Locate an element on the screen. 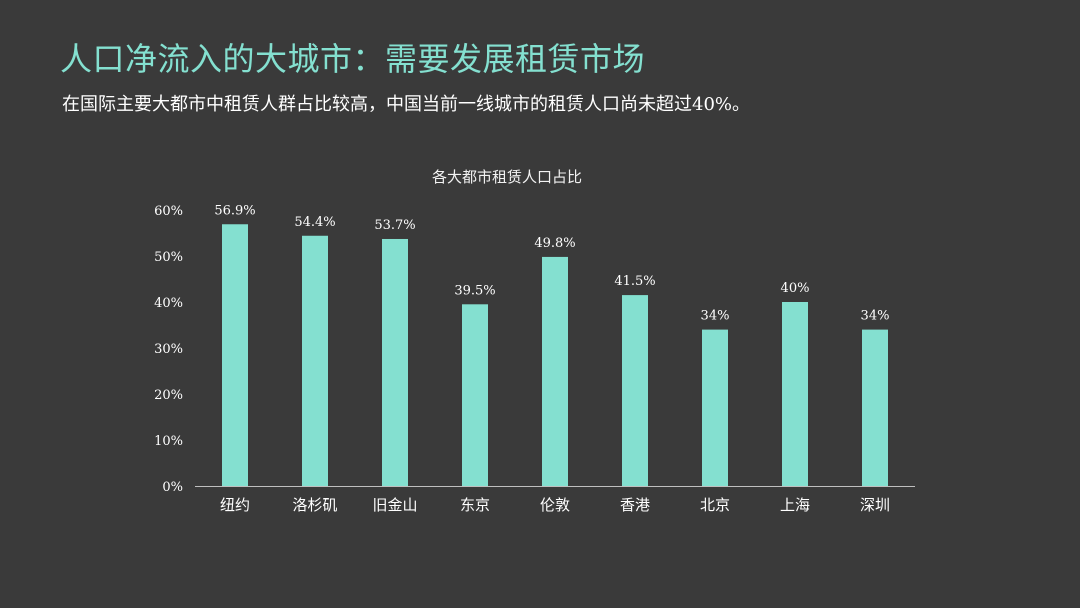 This screenshot has width=1080, height=608. y-axis: 0% 10% 20% 30% 40% 50% 60% is located at coordinates (168, 349).